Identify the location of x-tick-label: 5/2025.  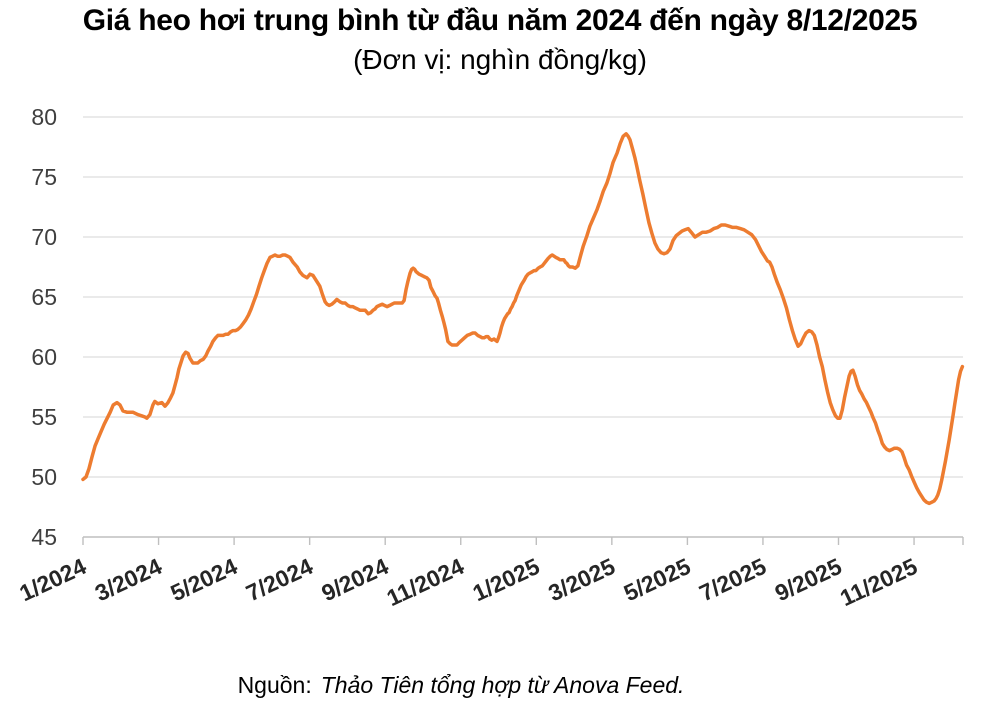
(657, 579).